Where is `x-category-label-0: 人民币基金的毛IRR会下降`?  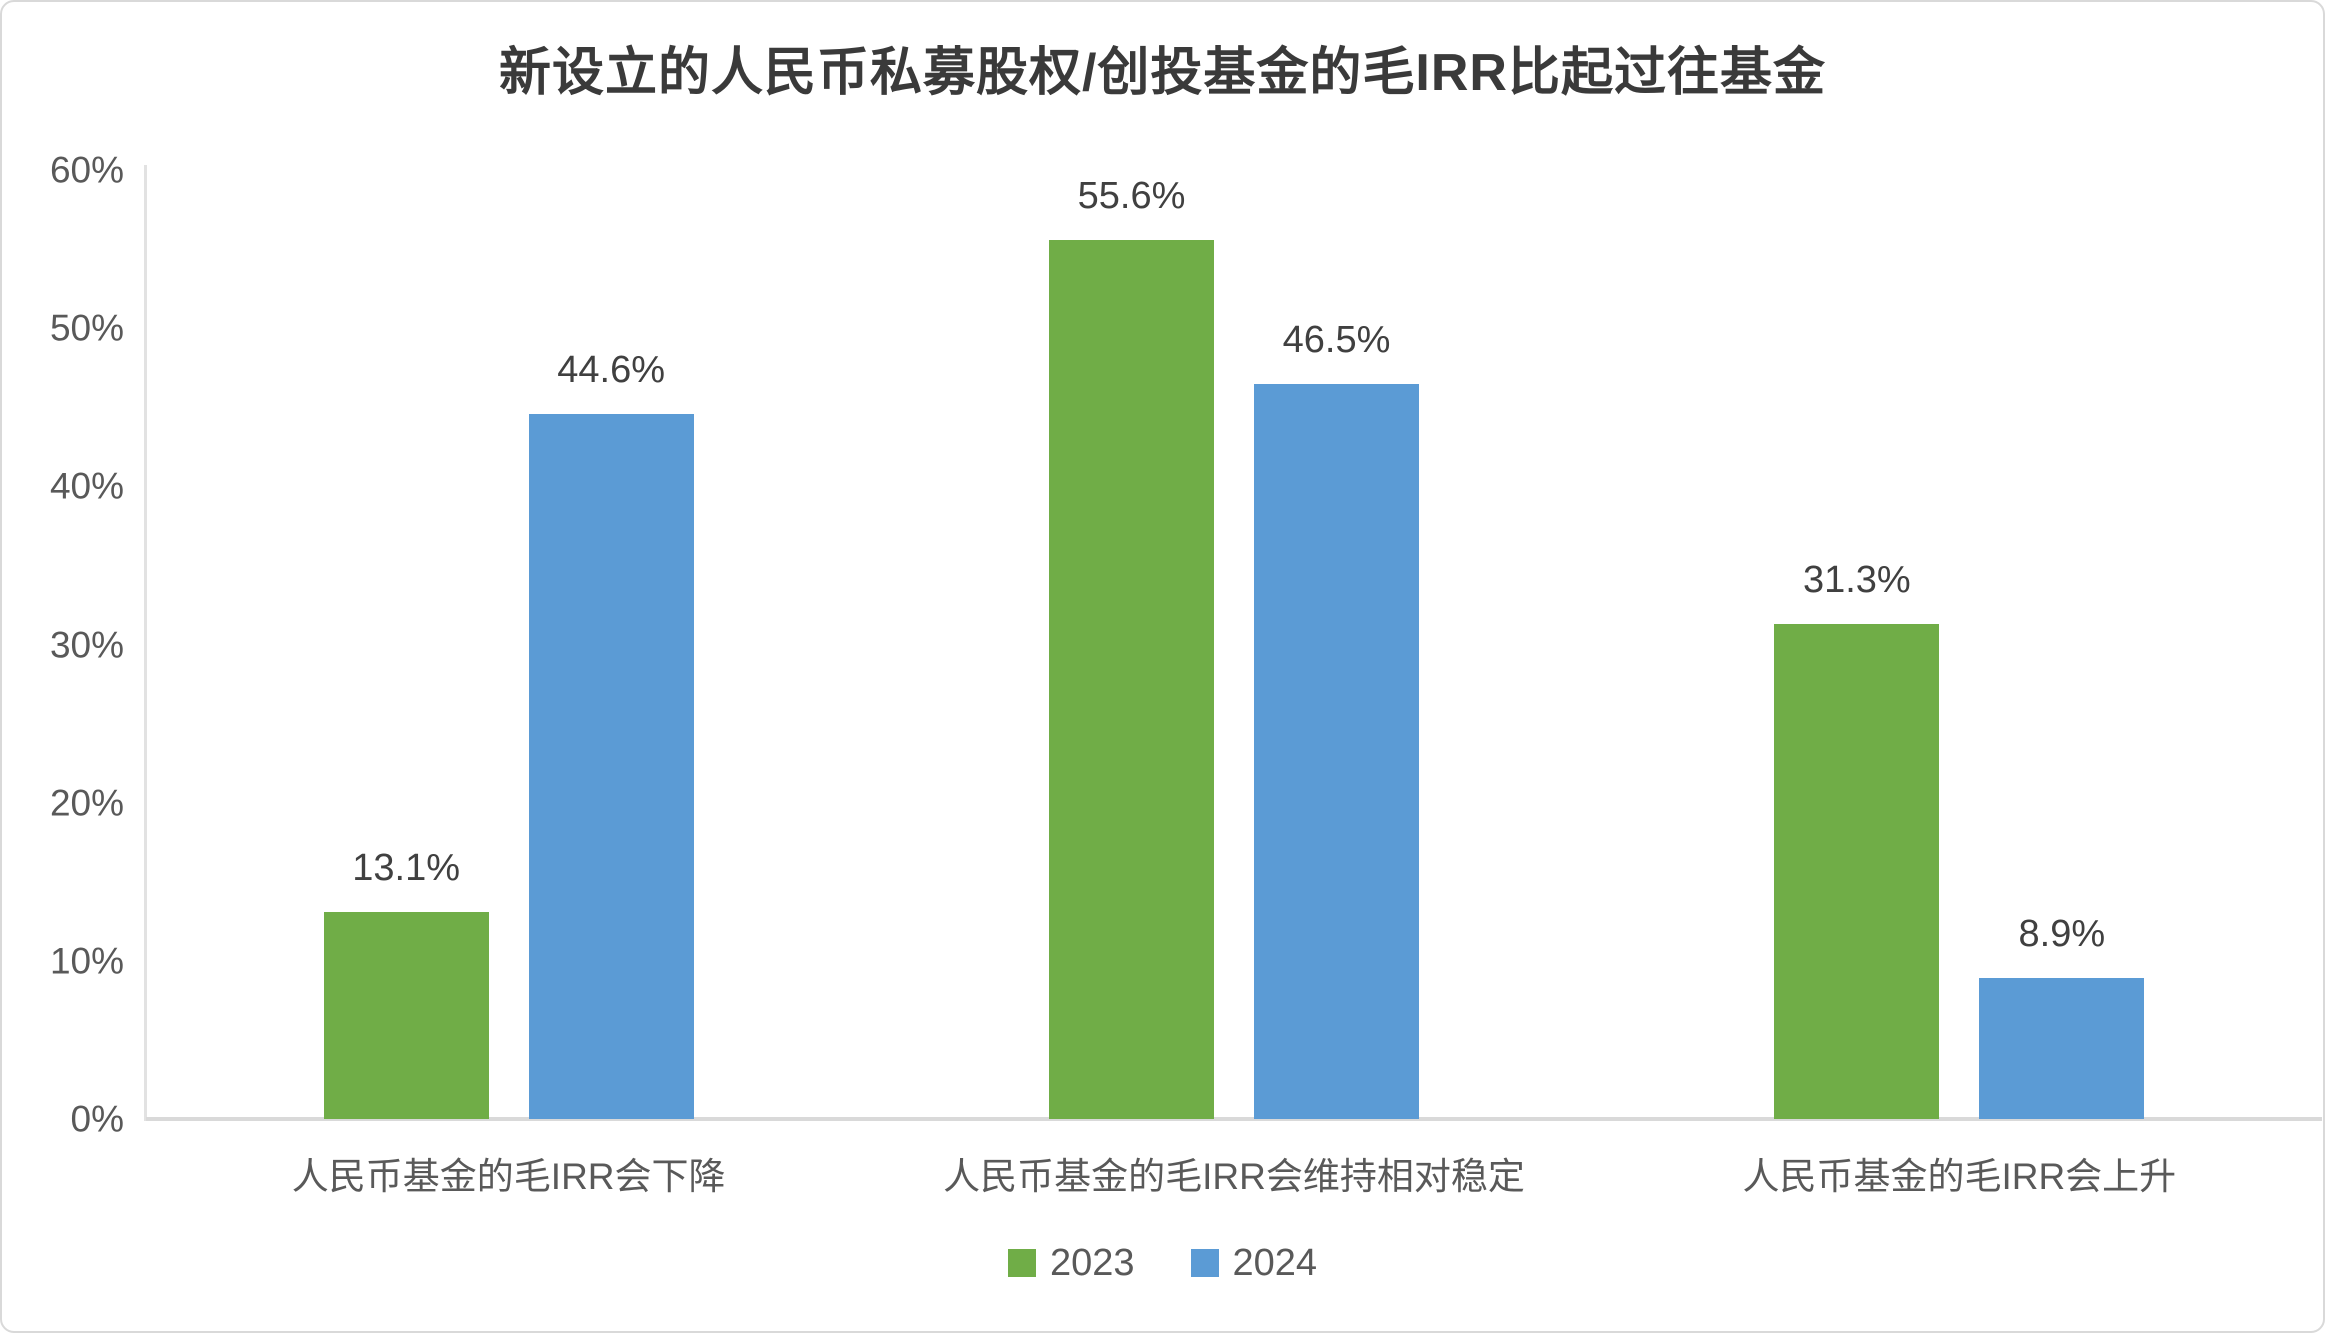 x-category-label-0: 人民币基金的毛IRR会下降 is located at coordinates (508, 1176).